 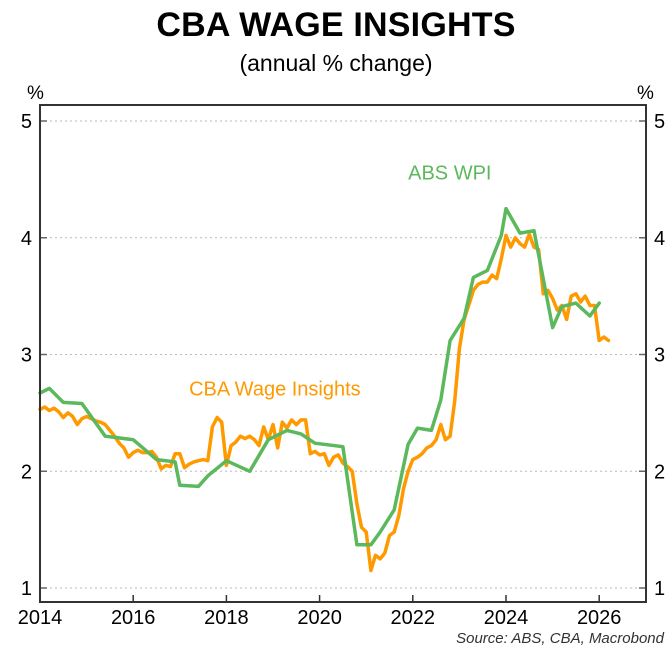 What do you see at coordinates (336, 63) in the screenshot?
I see `chart-subtitle: (annual % change)` at bounding box center [336, 63].